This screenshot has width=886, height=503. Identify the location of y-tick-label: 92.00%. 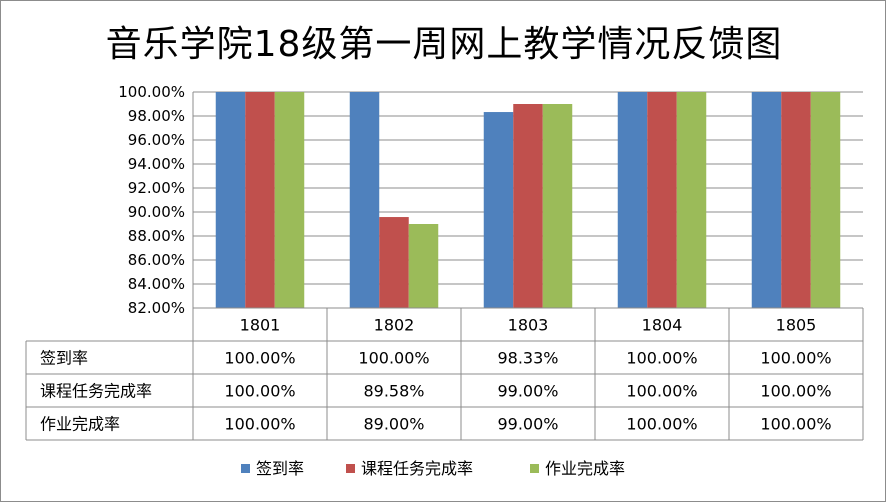
(156, 188).